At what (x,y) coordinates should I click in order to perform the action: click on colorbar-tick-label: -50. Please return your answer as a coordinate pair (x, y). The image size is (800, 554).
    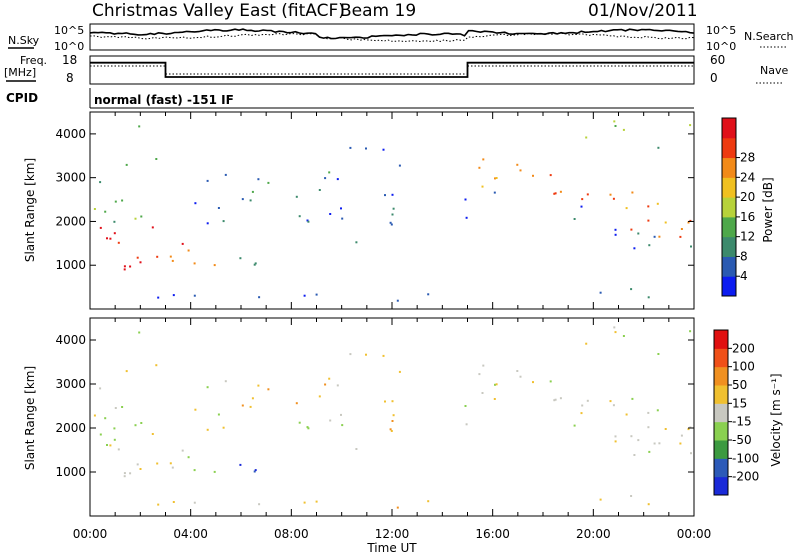
    Looking at the image, I should click on (742, 440).